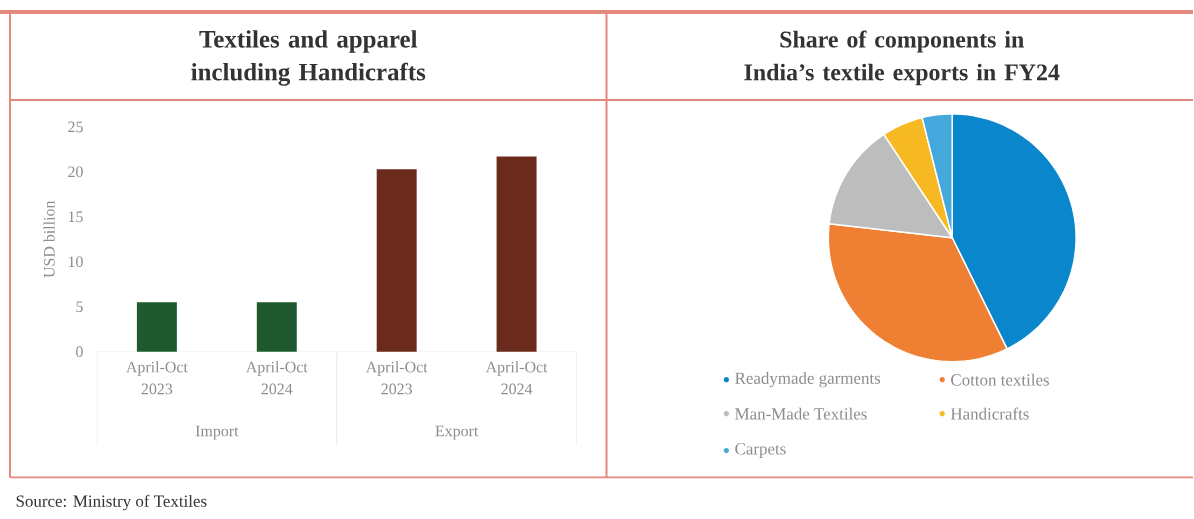 This screenshot has height=519, width=1194. Describe the element at coordinates (308, 58) in the screenshot. I see `chart-title: Textiles and apparel including Handicrafts` at that location.